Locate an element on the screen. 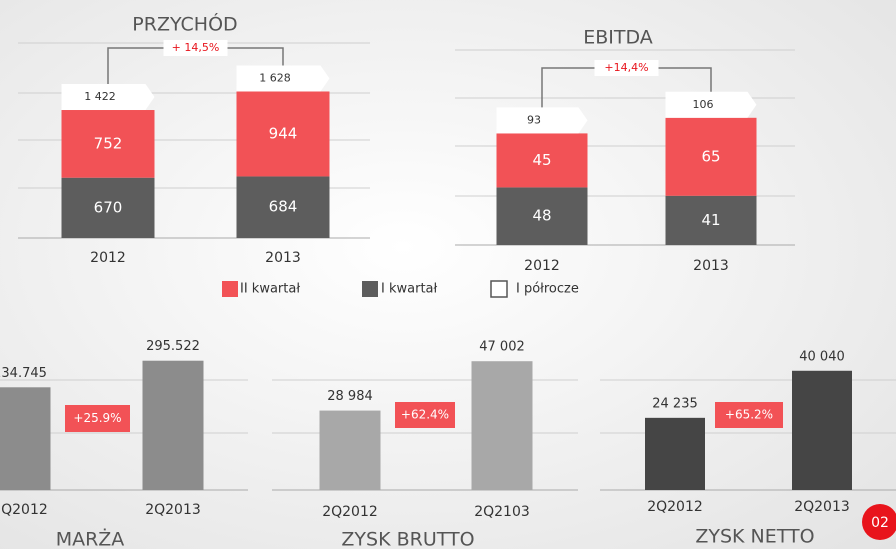  annotation: +14,4% is located at coordinates (626, 67).